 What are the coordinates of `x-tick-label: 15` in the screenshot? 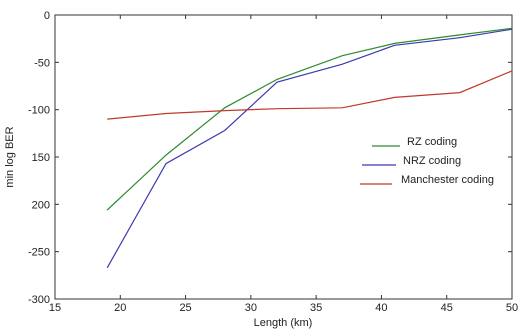 It's located at (55, 308).